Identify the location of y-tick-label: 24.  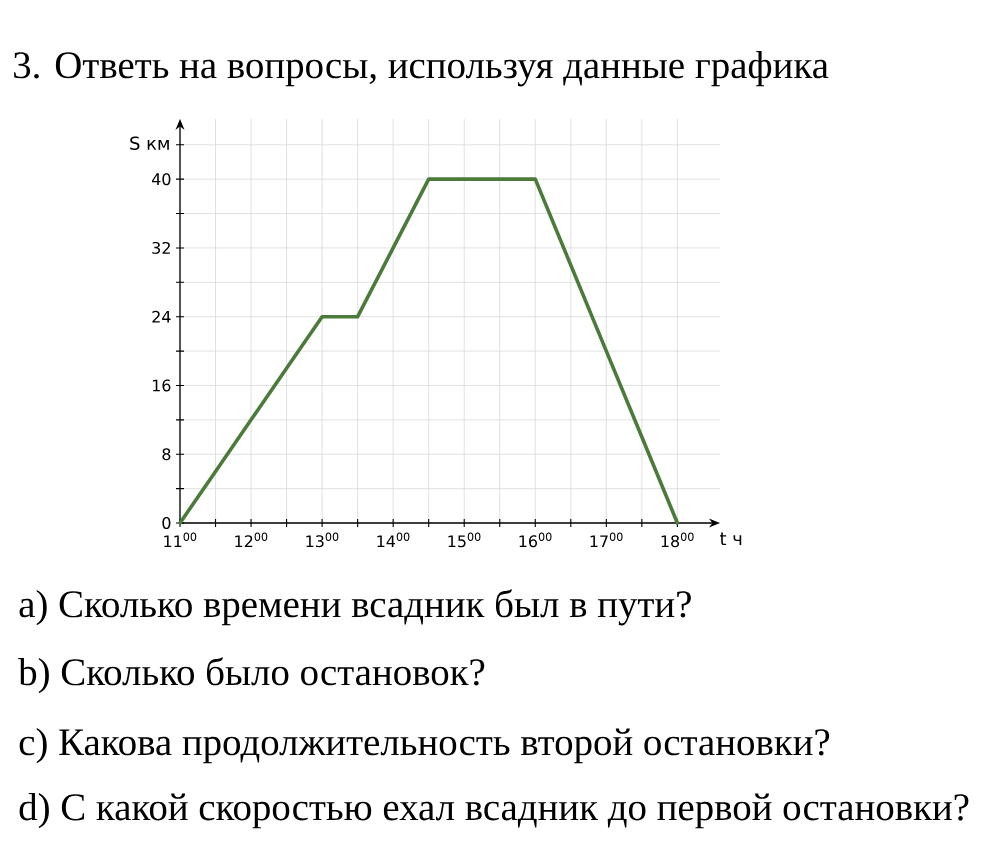
(161, 316).